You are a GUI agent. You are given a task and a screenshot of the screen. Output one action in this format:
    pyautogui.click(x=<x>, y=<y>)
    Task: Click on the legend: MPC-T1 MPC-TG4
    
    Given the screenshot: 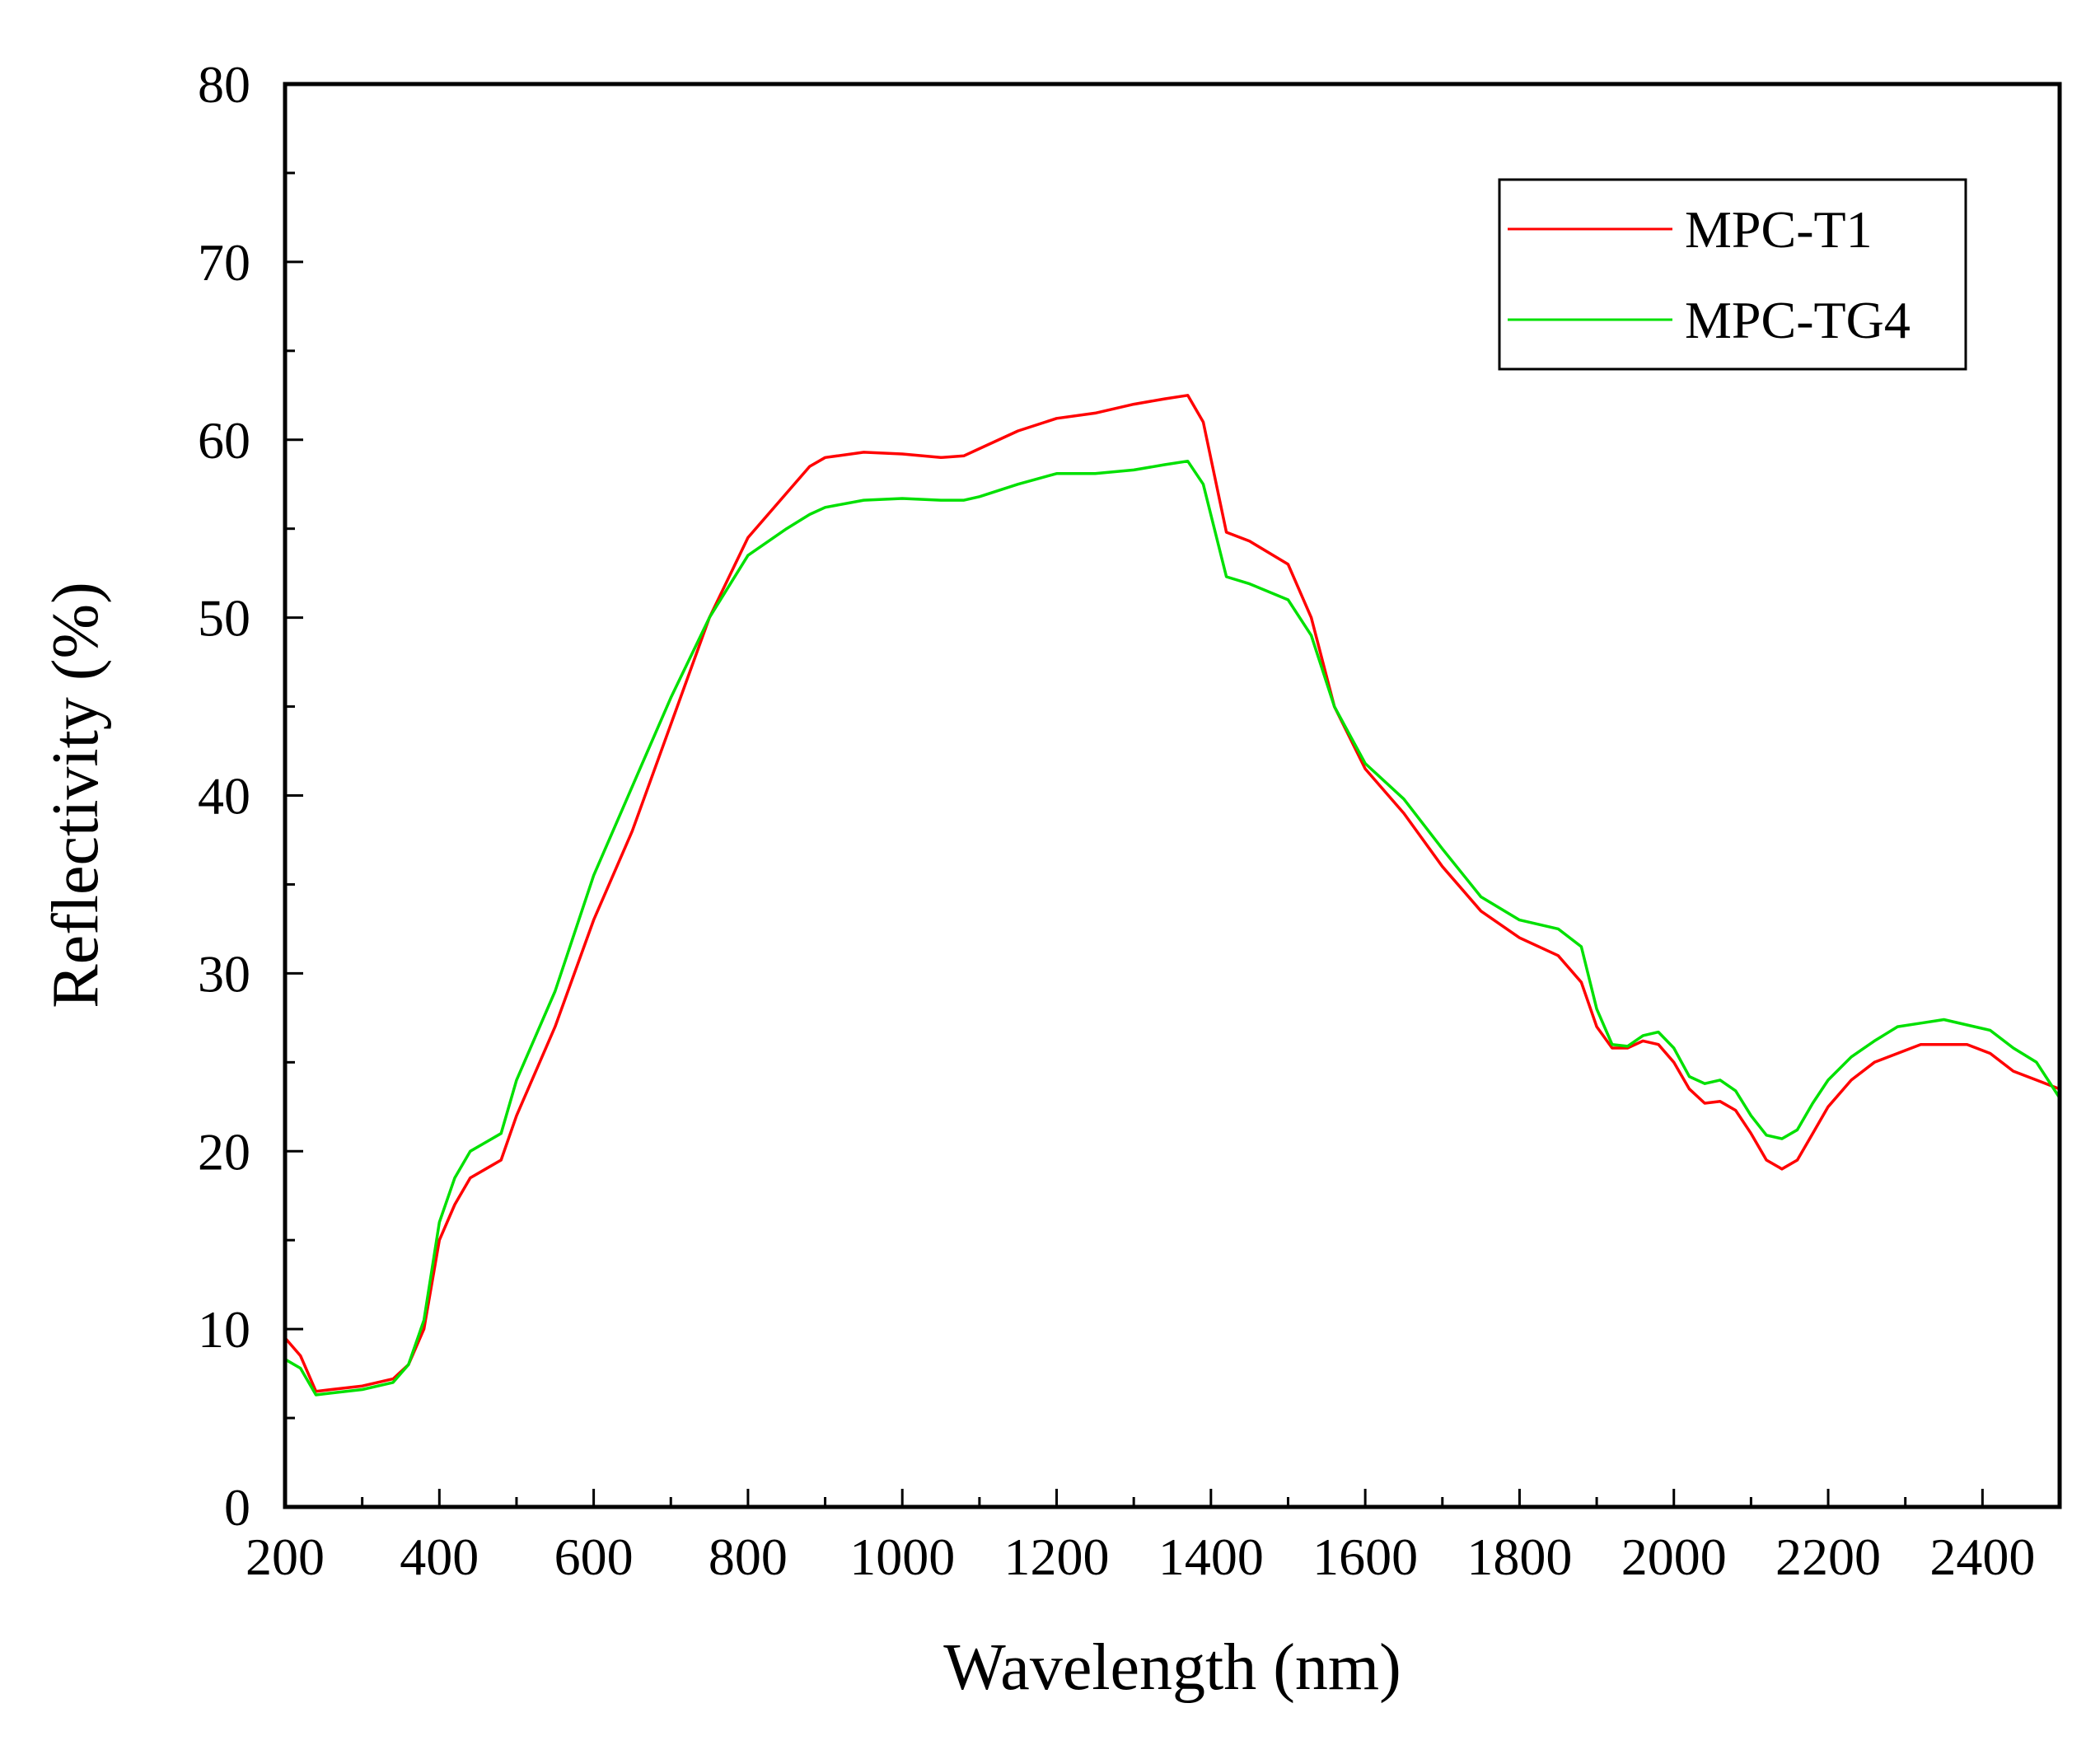 What is the action you would take?
    pyautogui.click(x=1732, y=274)
    